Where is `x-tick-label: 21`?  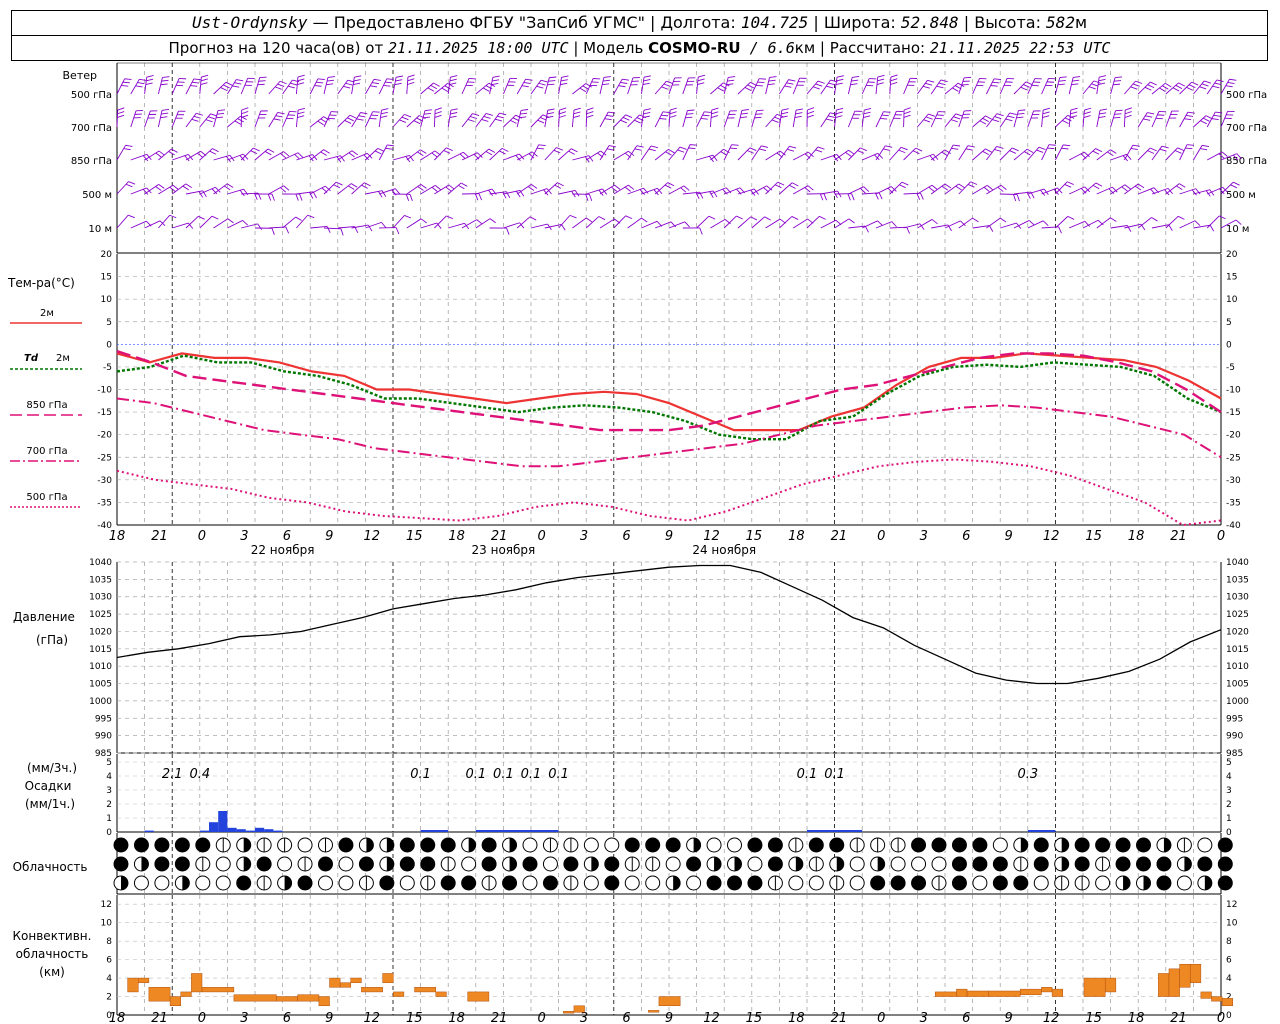
x-tick-label: 21 is located at coordinates (1178, 536).